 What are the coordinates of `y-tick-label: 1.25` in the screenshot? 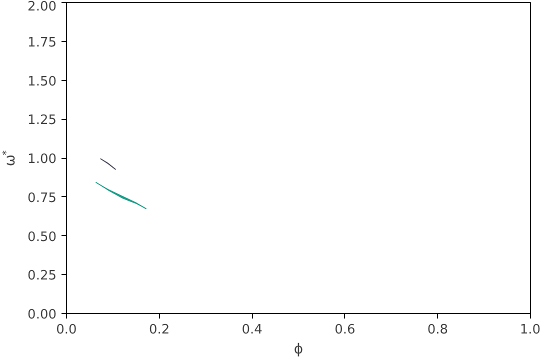 It's located at (42, 120).